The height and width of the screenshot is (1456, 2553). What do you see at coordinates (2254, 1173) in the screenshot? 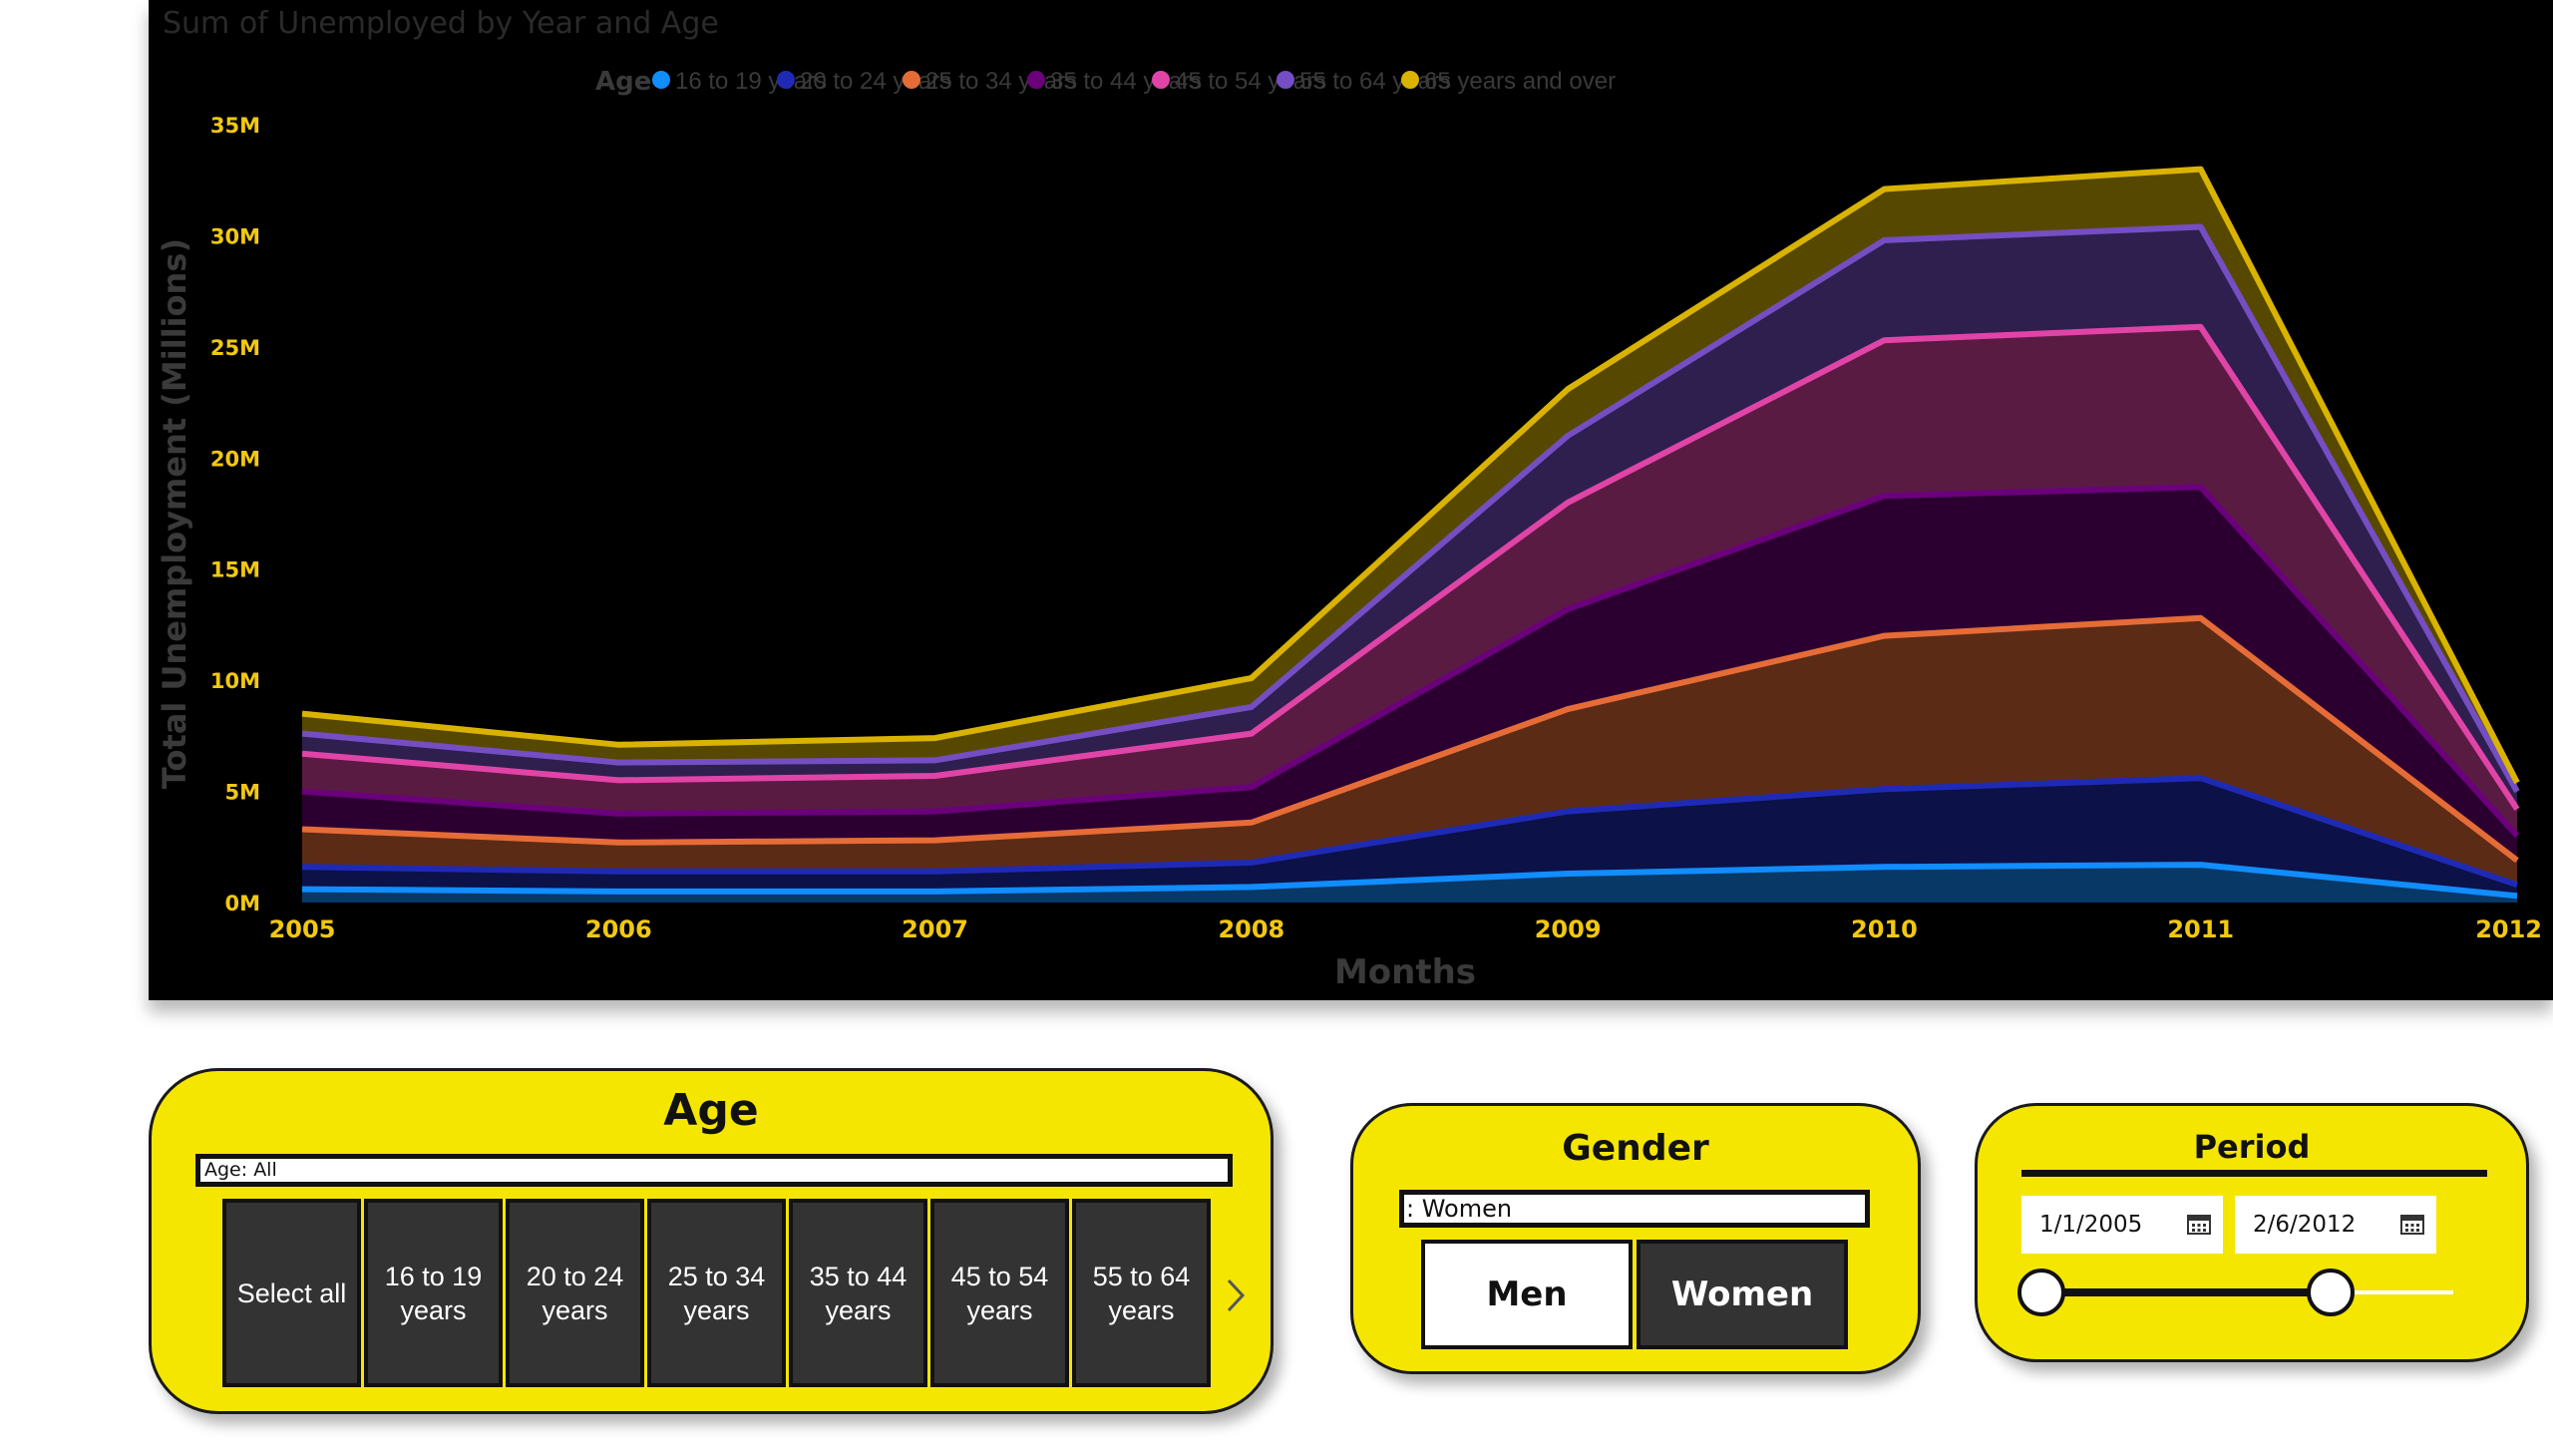
I see `period-divider` at bounding box center [2254, 1173].